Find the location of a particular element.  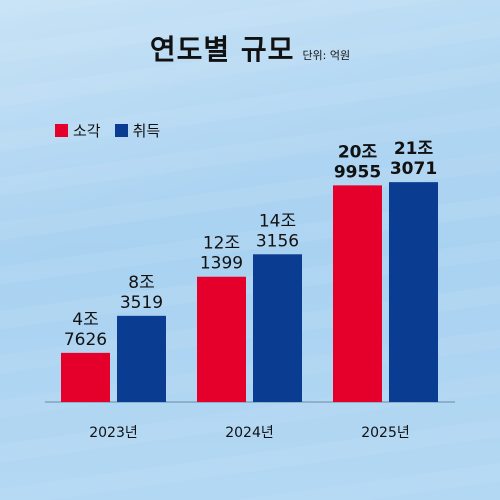

value-label-0-2-line2: 9955 is located at coordinates (357, 172).